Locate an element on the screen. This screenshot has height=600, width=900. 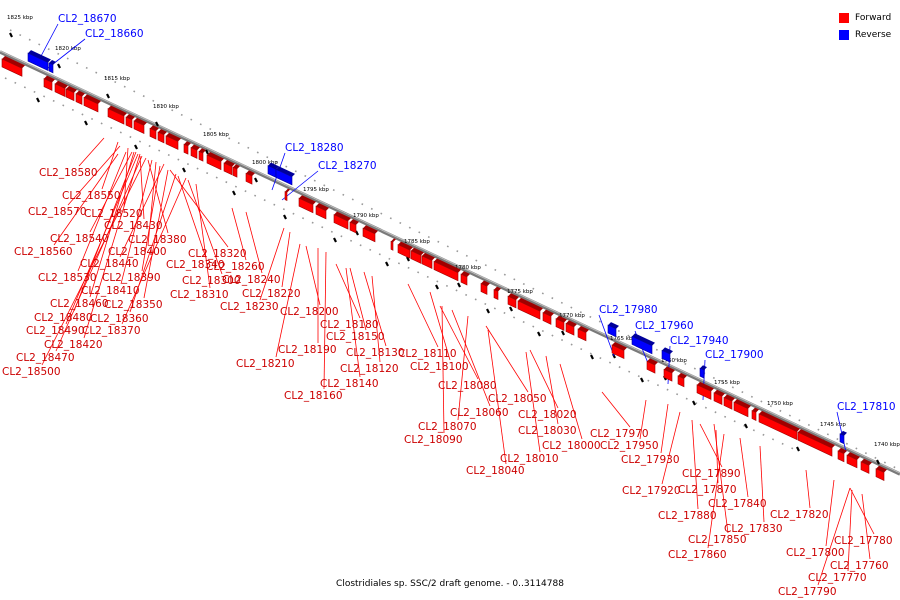
forward-gene-label: CL2_18490 is located at coordinates (55, 331).